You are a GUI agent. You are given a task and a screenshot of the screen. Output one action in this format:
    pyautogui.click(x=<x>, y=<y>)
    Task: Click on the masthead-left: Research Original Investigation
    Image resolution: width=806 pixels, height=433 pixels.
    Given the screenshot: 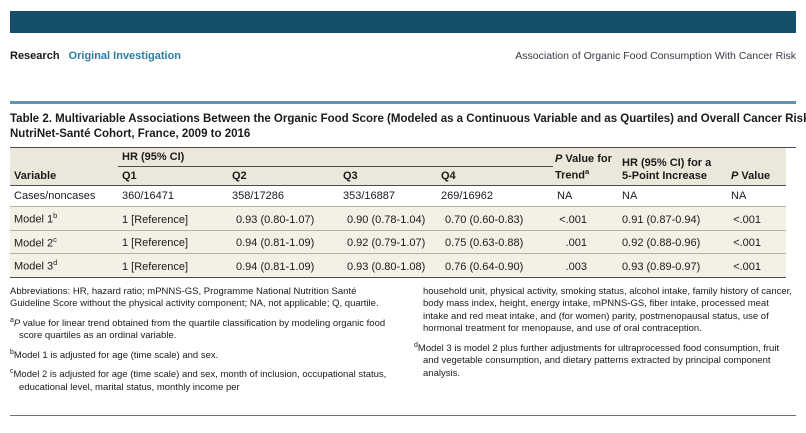 What is the action you would take?
    pyautogui.click(x=95, y=55)
    